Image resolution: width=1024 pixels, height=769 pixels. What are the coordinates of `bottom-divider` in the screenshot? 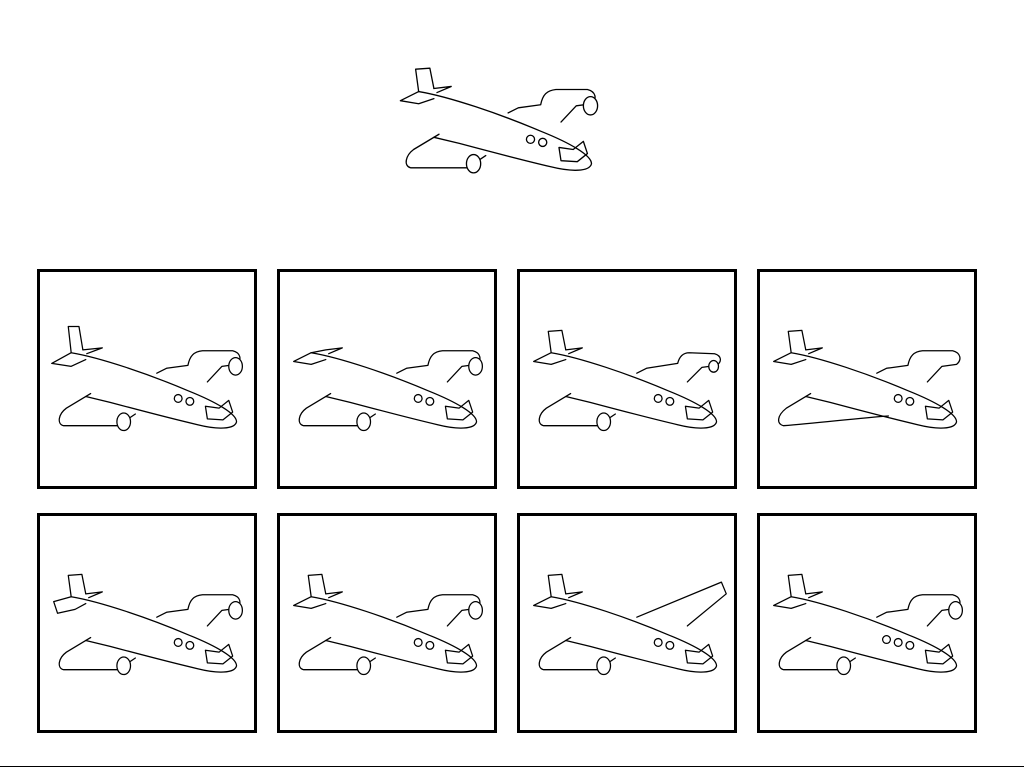 It's located at (512, 766).